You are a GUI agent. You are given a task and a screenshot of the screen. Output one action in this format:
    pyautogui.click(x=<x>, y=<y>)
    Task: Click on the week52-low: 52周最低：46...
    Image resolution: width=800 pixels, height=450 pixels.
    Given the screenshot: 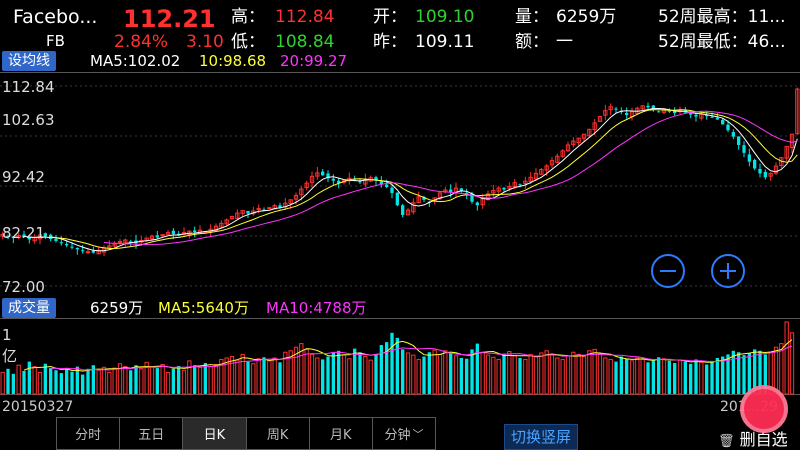 What is the action you would take?
    pyautogui.click(x=722, y=42)
    